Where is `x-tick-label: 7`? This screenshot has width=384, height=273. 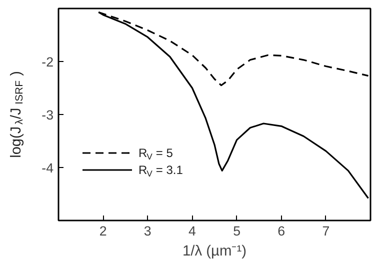 x-tick-label: 7 is located at coordinates (326, 231).